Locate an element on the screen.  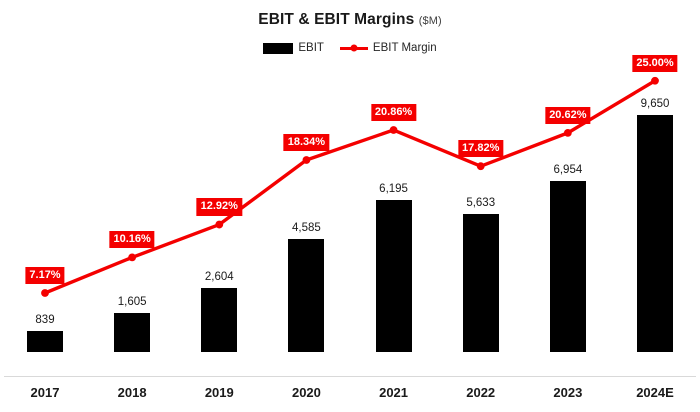
chart-title: EBIT & EBIT Margins ($M) is located at coordinates (350, 20).